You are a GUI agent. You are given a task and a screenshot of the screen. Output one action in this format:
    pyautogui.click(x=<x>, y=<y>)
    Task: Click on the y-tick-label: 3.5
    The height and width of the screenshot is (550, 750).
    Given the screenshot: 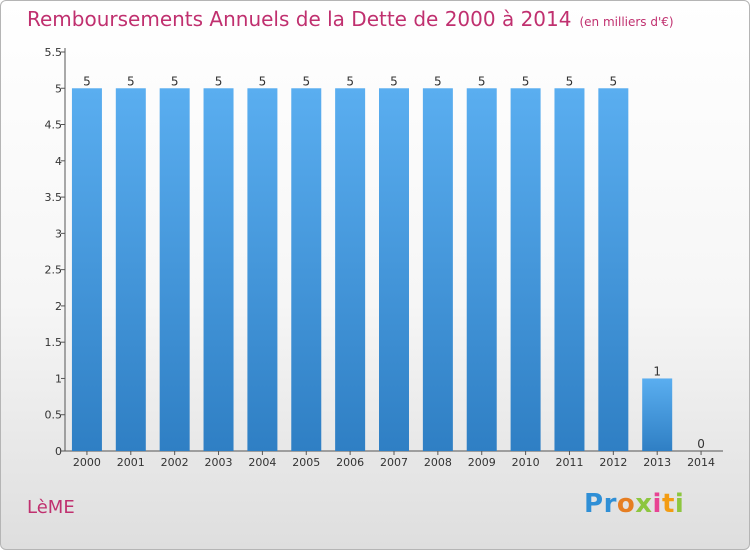 What is the action you would take?
    pyautogui.click(x=54, y=197)
    